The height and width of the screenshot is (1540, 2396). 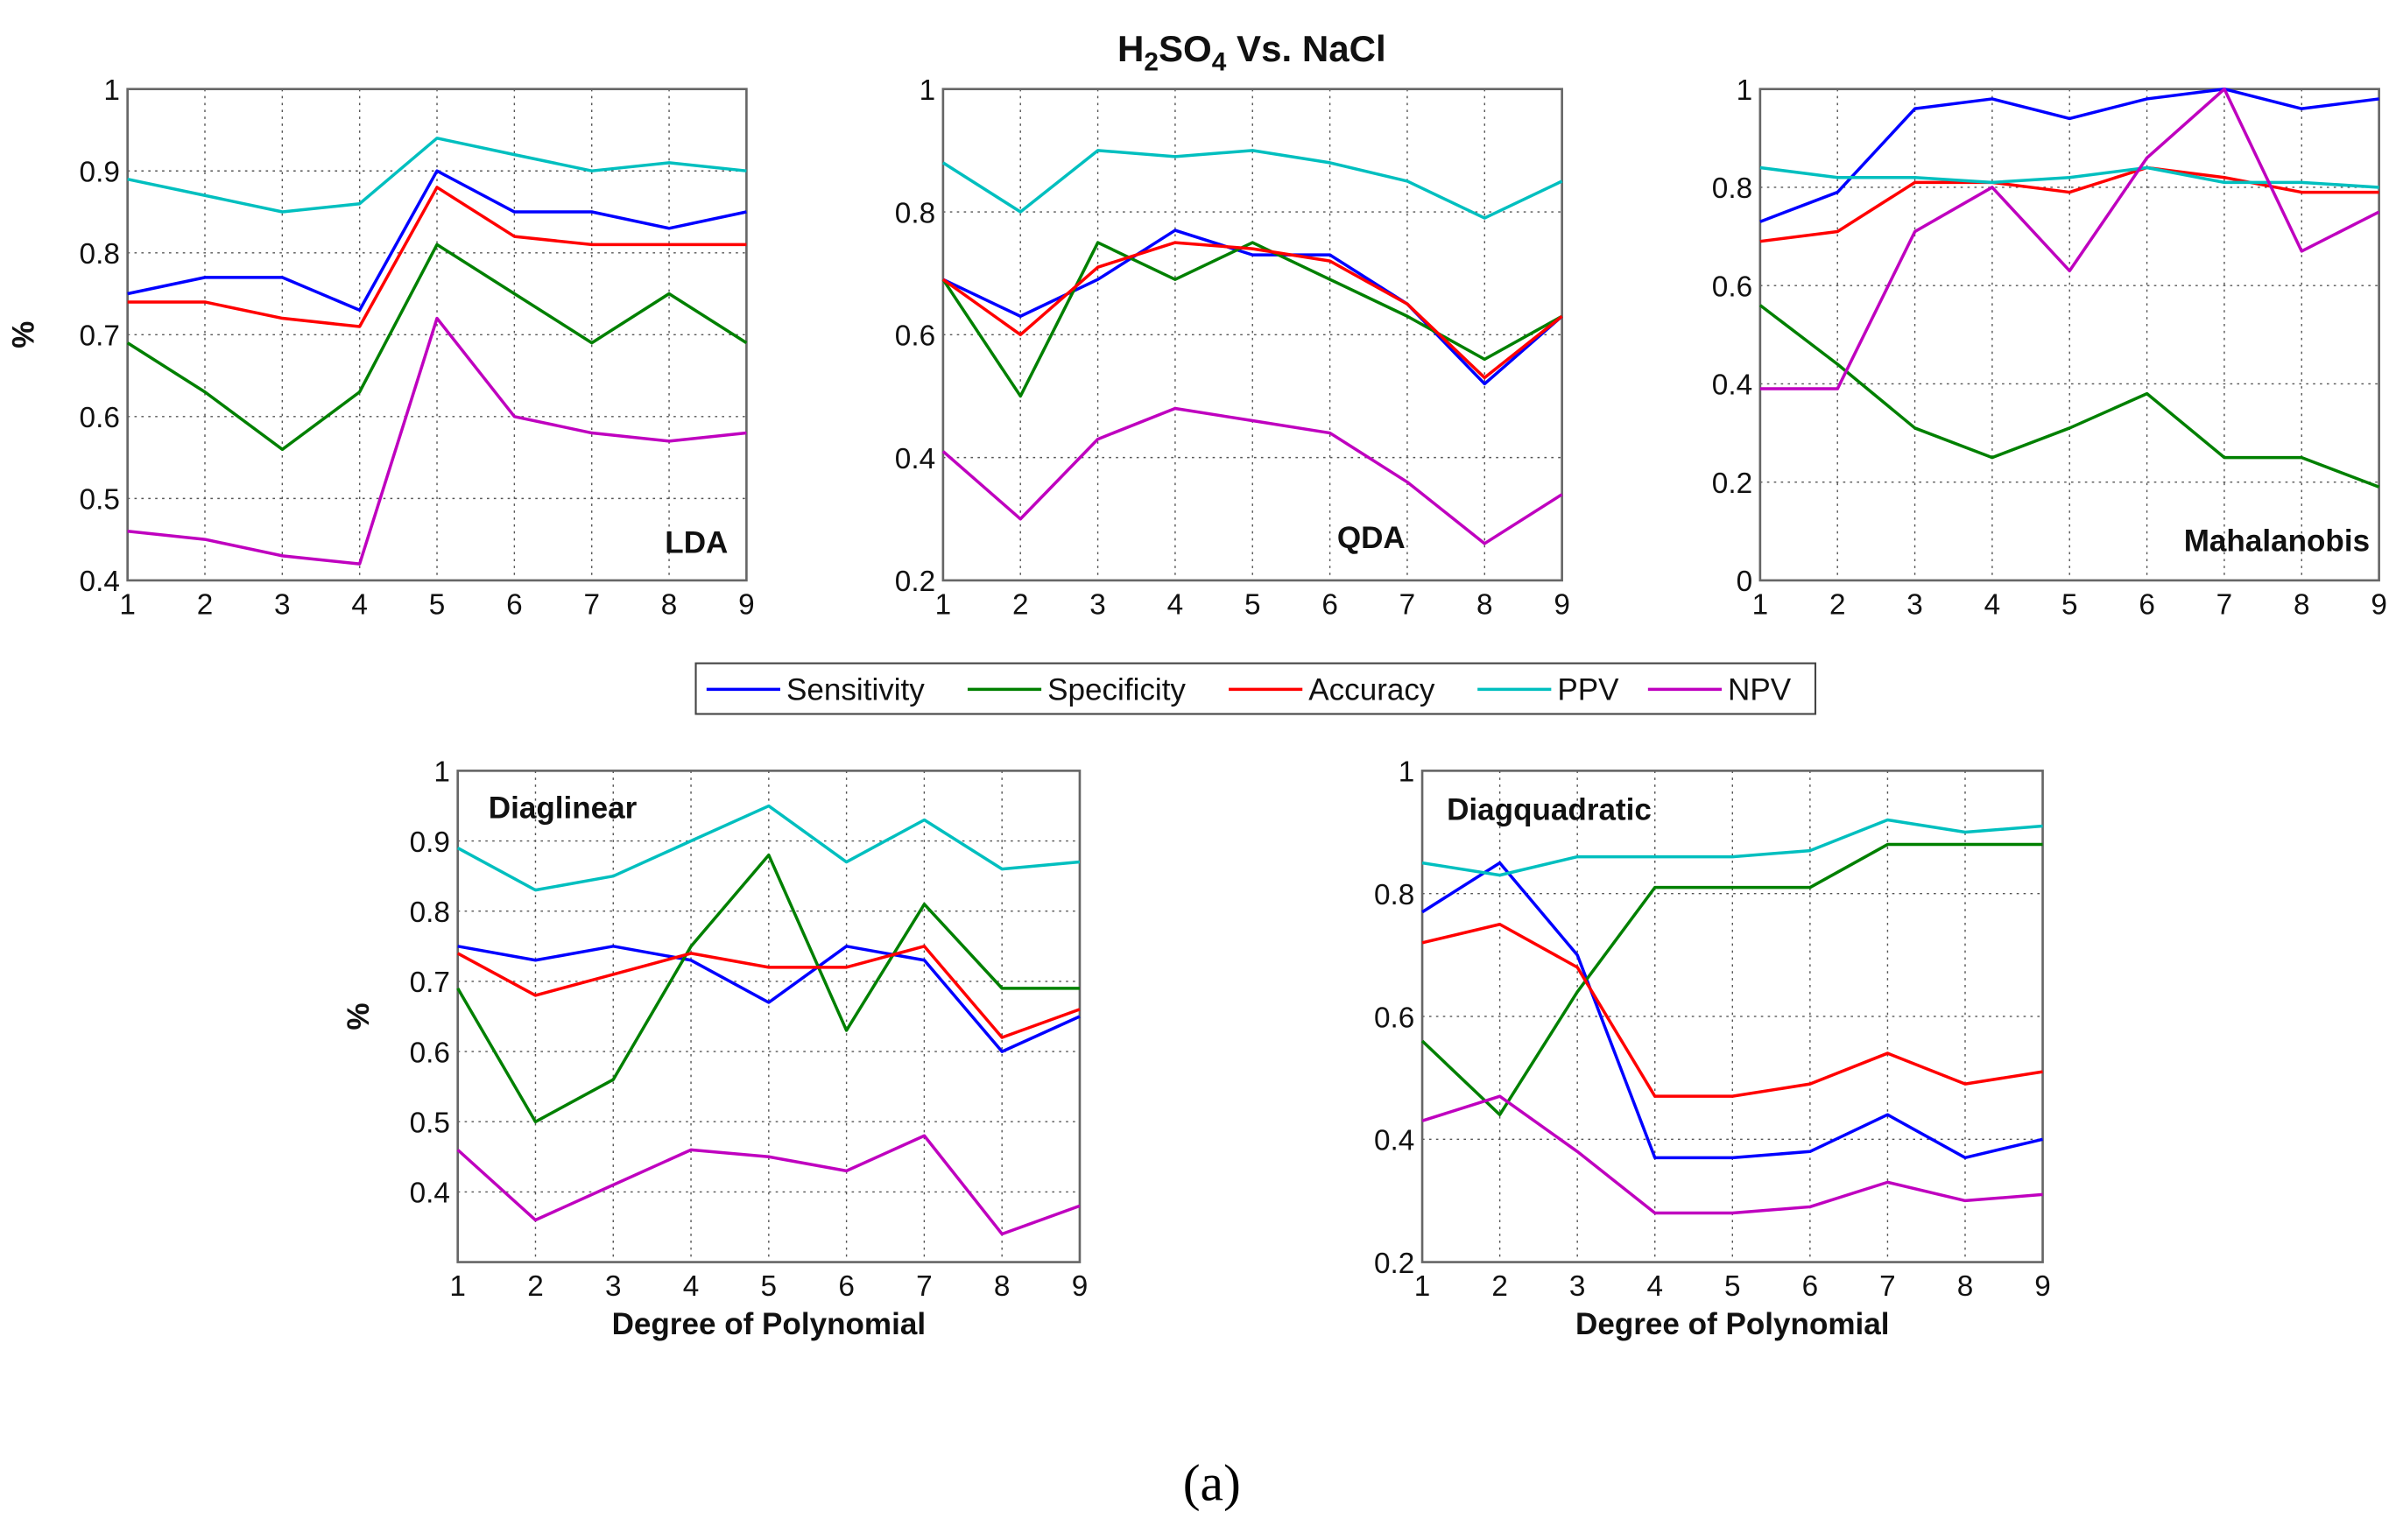 I want to click on caption: (a), so click(x=1212, y=1482).